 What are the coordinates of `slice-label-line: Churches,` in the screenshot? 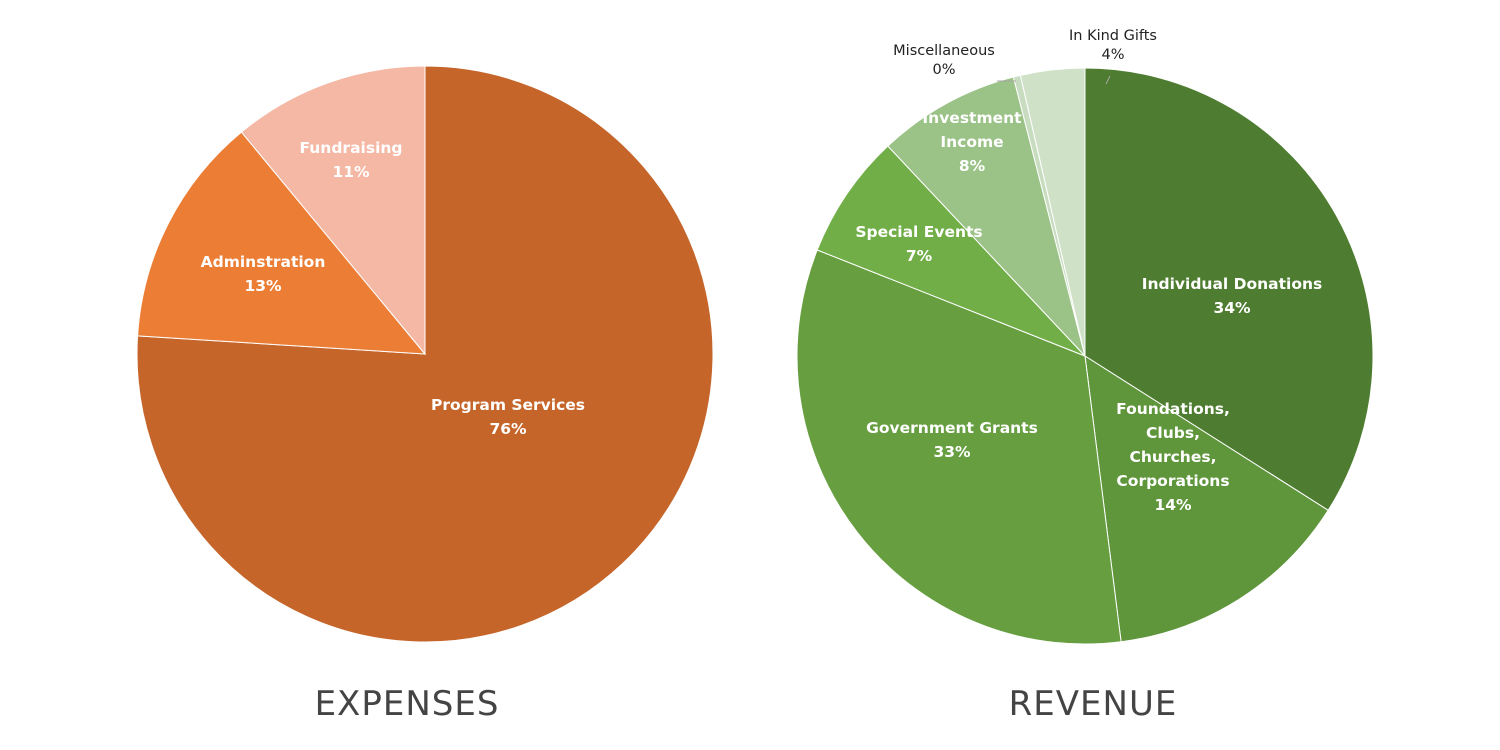 It's located at (1173, 457).